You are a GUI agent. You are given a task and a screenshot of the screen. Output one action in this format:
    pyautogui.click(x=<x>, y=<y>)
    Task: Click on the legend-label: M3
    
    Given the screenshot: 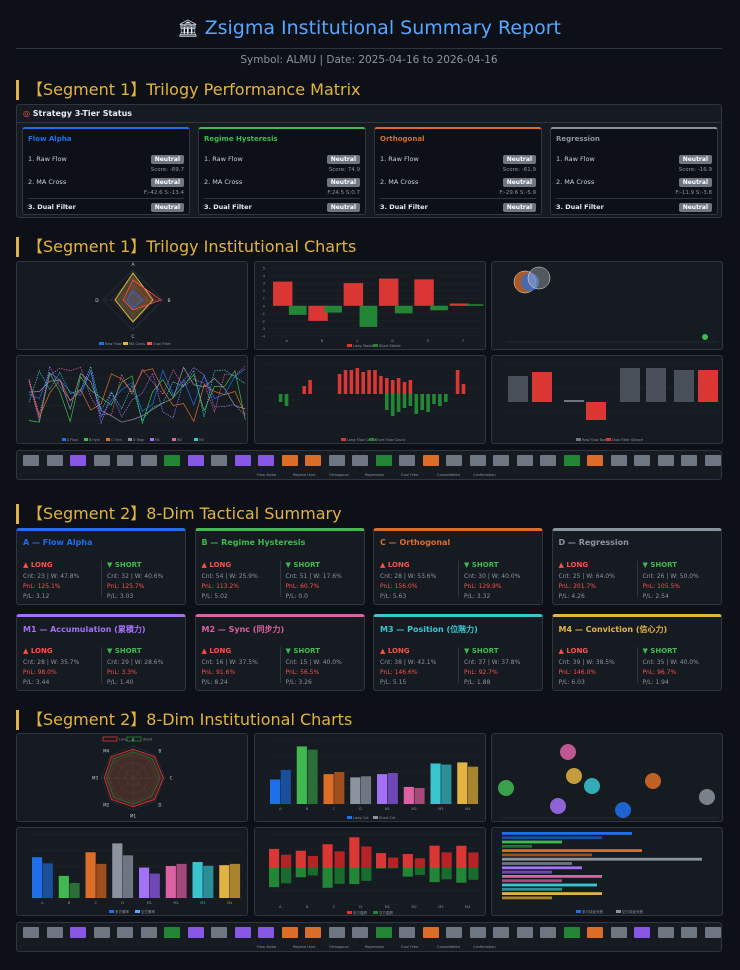 What is the action you would take?
    pyautogui.click(x=201, y=440)
    